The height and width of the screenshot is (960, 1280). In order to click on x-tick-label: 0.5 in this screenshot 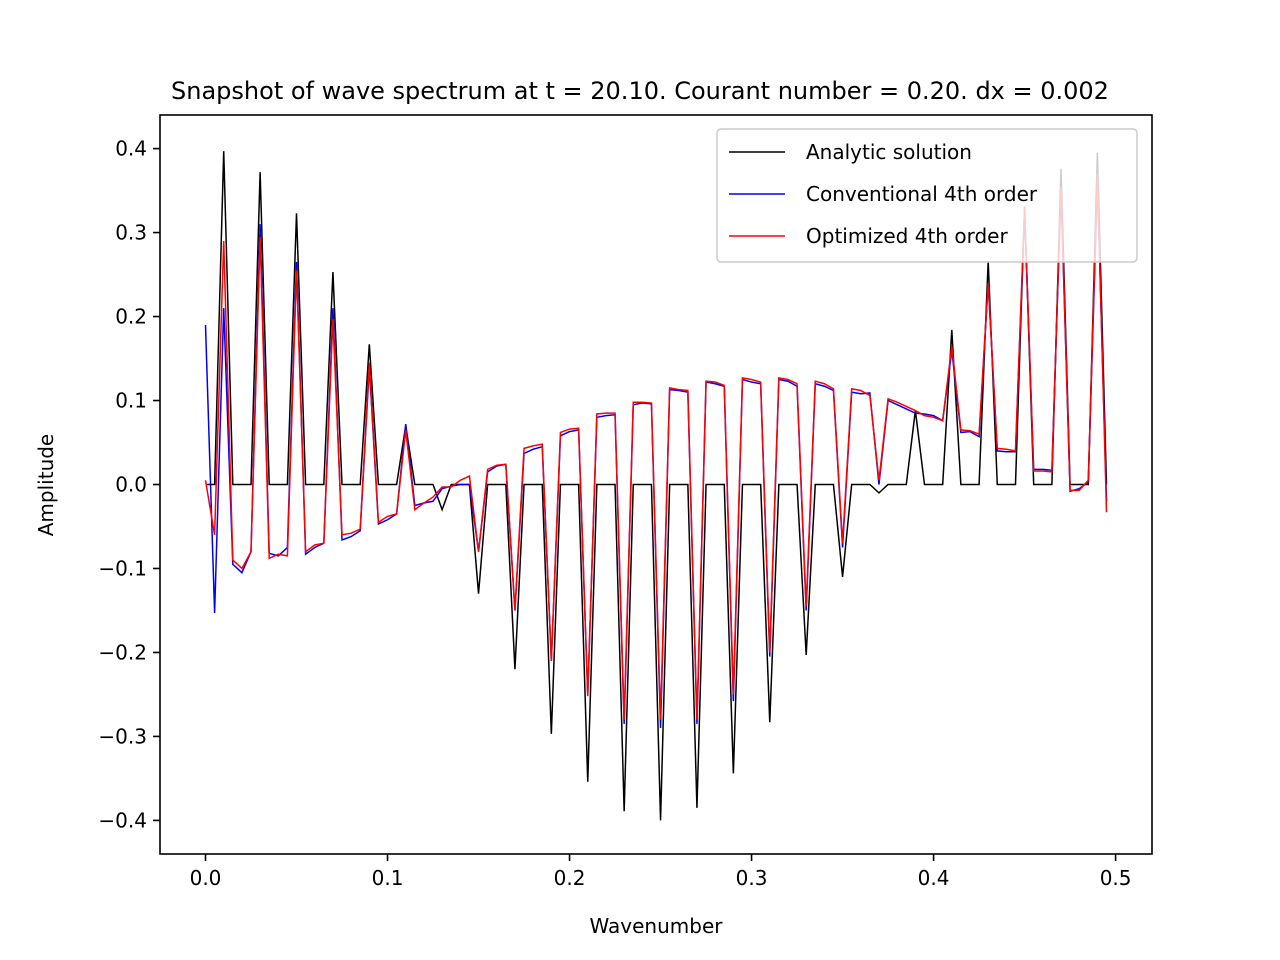, I will do `click(1116, 878)`.